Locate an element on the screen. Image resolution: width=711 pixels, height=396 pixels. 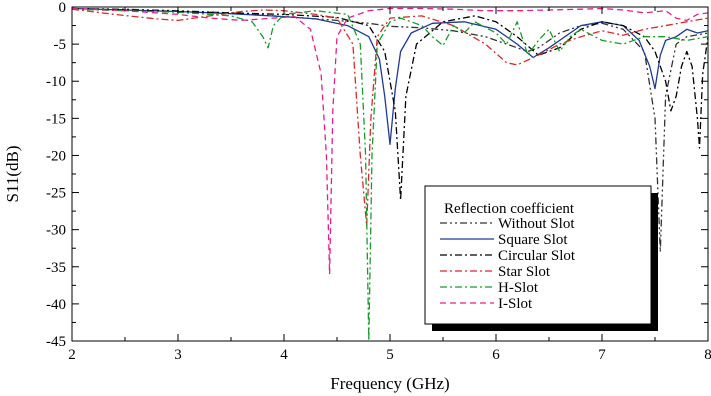
legend-box is located at coordinates (538, 255).